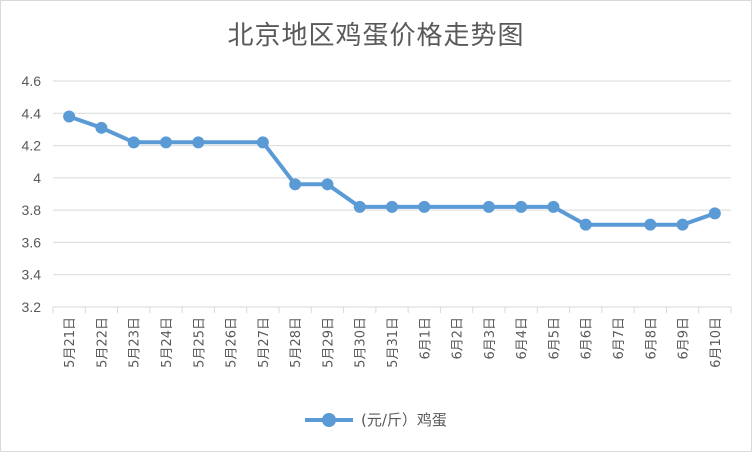 The height and width of the screenshot is (452, 752). What do you see at coordinates (32, 307) in the screenshot?
I see `y-tick-label: 3.2` at bounding box center [32, 307].